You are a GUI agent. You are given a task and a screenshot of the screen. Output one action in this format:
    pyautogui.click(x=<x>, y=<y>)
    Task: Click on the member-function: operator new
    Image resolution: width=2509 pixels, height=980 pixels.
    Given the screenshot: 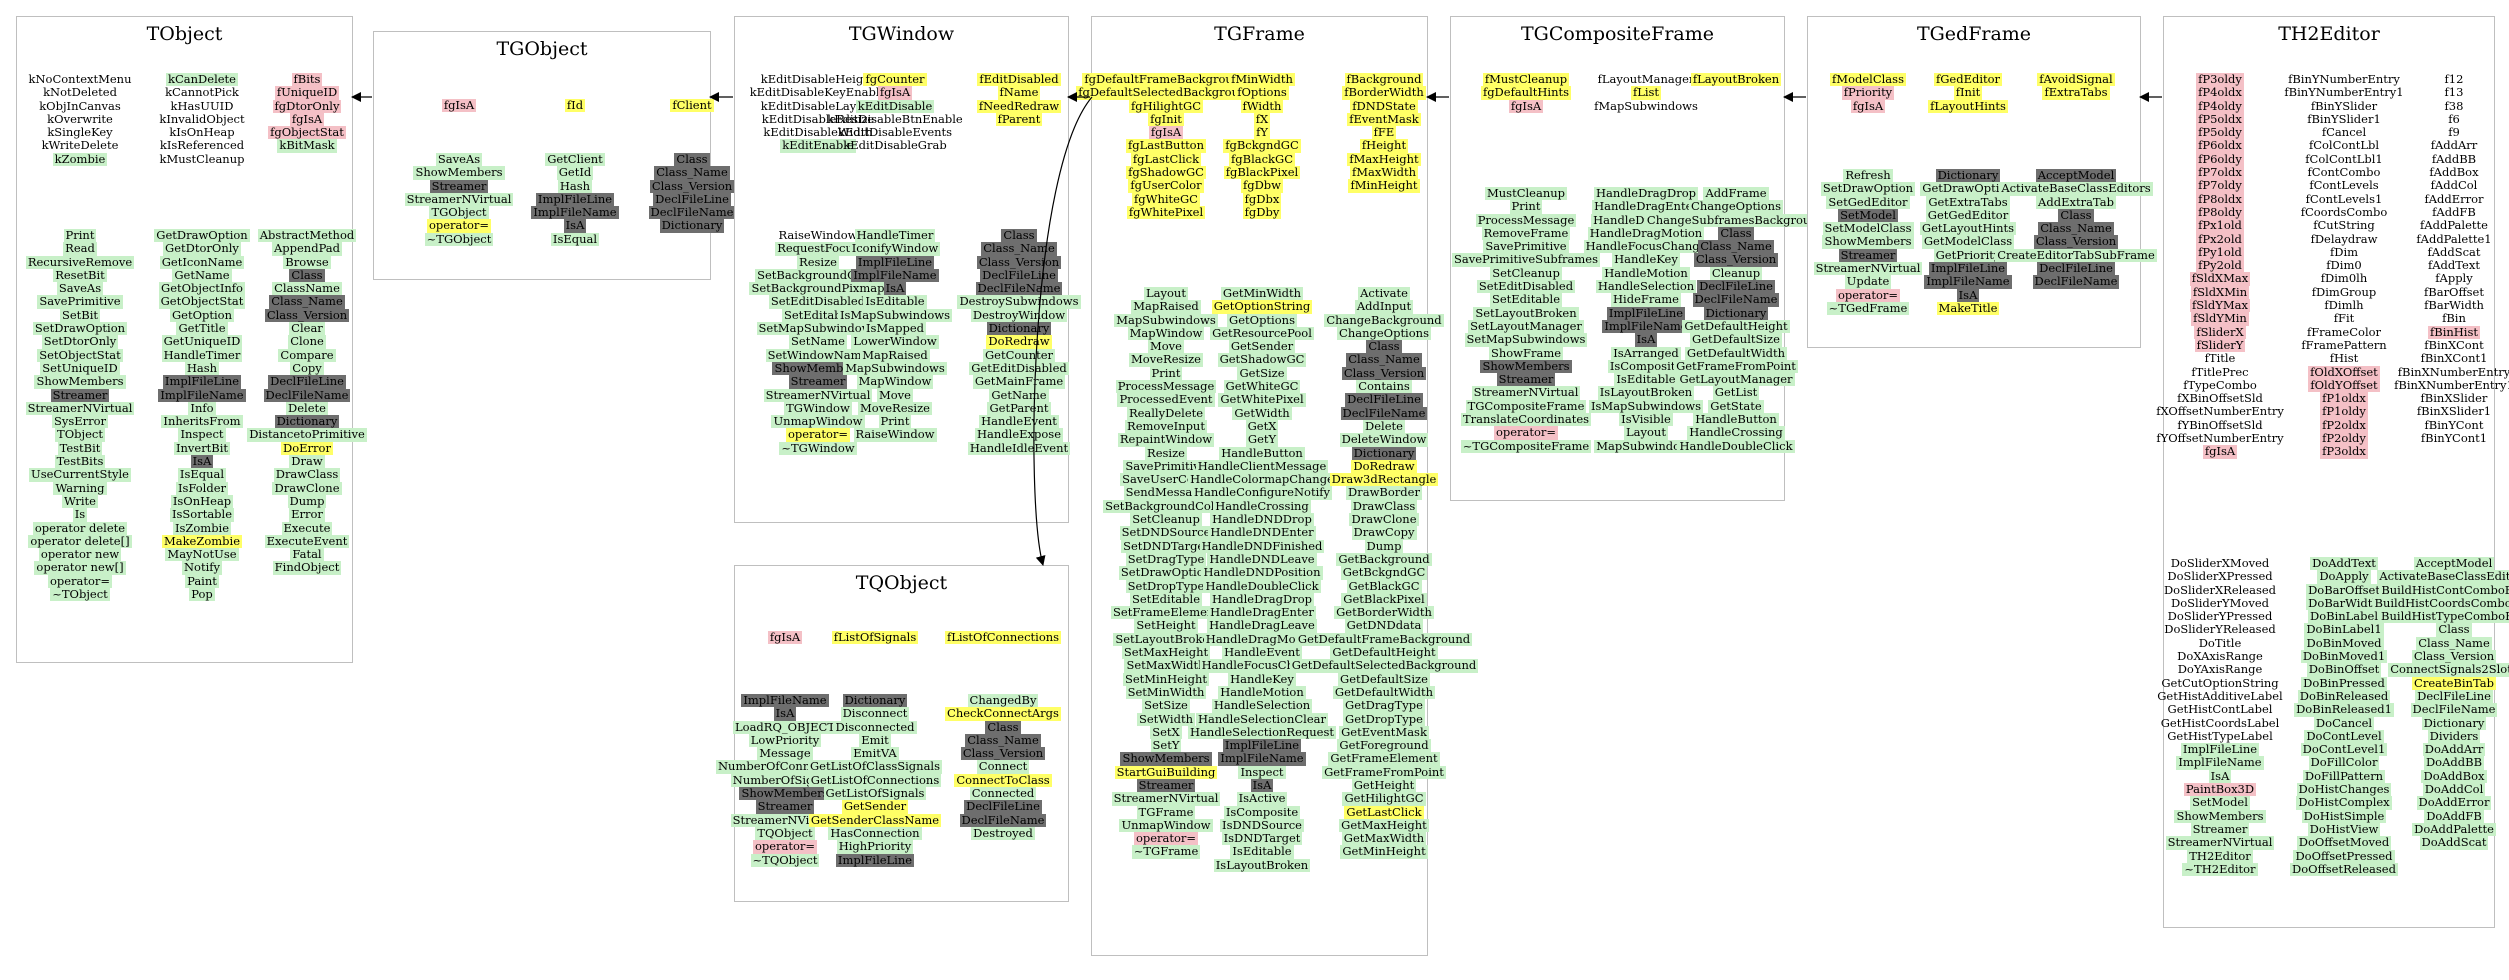 What is the action you would take?
    pyautogui.click(x=80, y=554)
    